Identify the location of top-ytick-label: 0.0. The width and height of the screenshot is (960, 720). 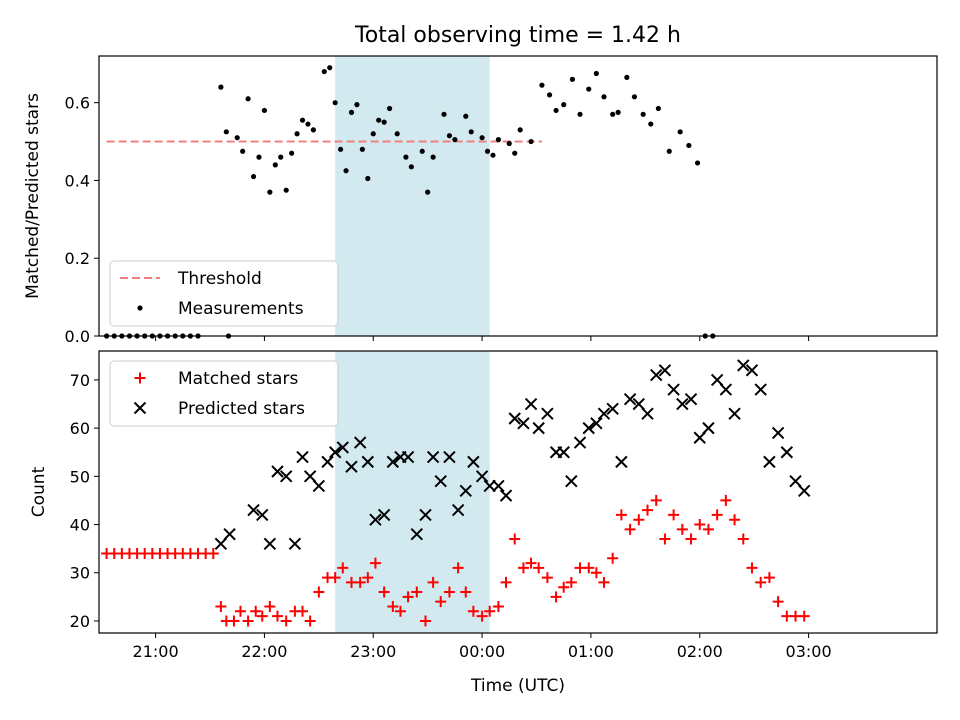
(77, 336).